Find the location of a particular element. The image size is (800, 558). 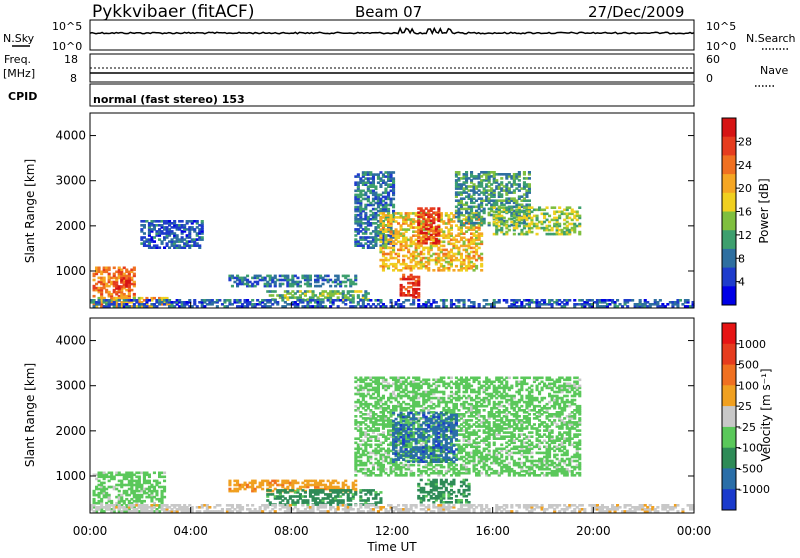

nave-label: Nave is located at coordinates (774, 70).